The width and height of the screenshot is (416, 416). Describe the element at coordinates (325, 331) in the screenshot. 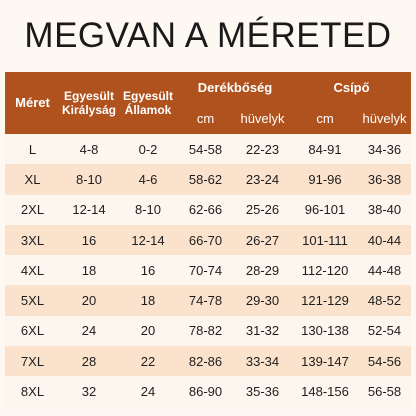

I see `value-cell: 130-138` at that location.